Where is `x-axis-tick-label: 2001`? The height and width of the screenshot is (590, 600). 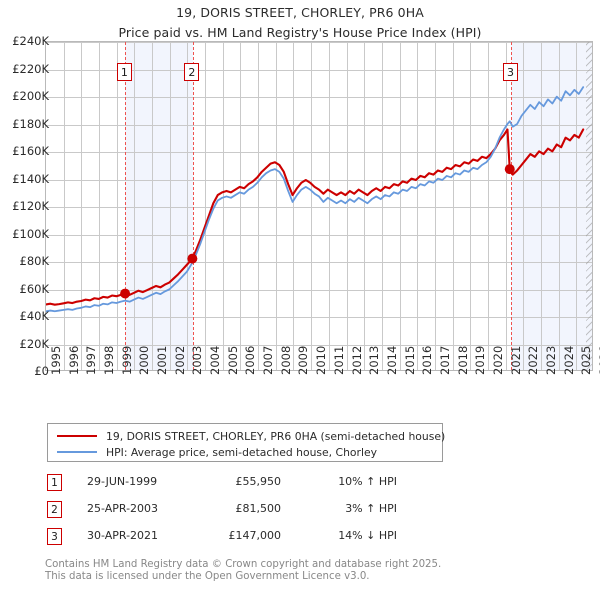
x-axis-tick-label: 2001 is located at coordinates (162, 360).